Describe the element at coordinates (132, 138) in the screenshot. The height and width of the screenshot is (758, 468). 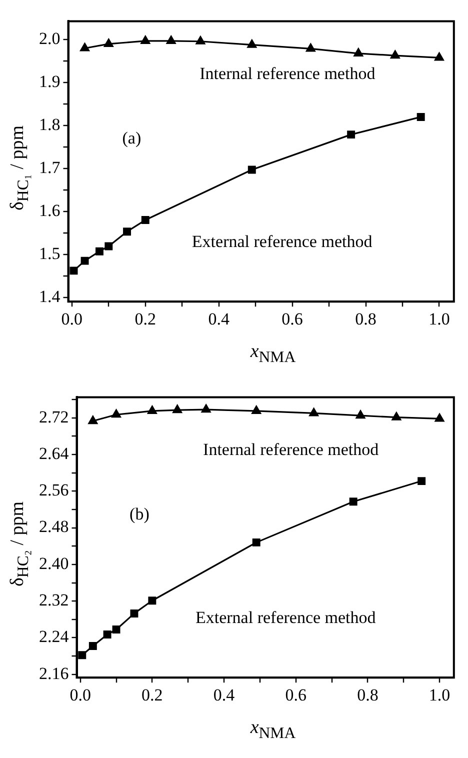
I see `annotation: (a)` at that location.